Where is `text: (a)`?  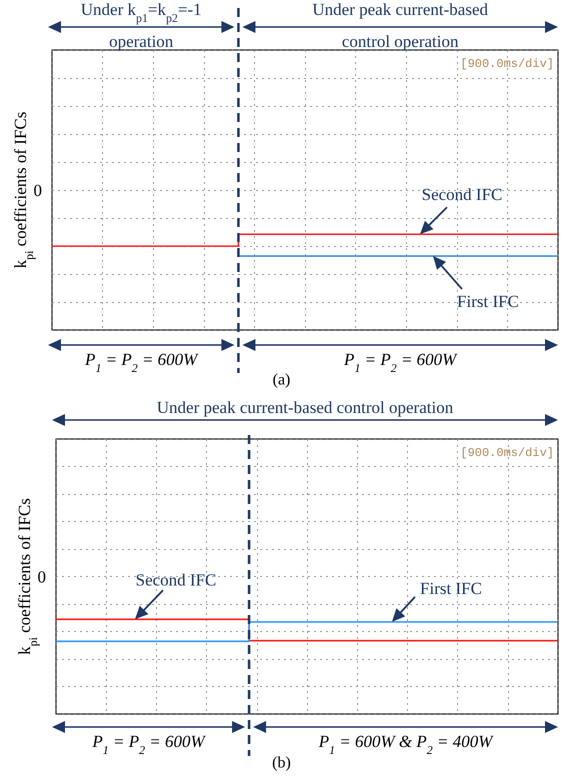 text: (a) is located at coordinates (281, 380).